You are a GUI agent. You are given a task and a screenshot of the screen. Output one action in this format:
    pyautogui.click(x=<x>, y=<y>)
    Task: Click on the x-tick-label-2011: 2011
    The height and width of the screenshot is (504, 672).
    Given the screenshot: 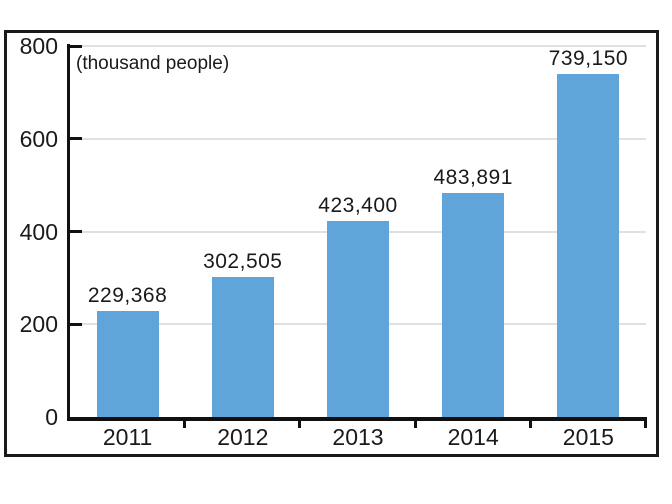 What is the action you would take?
    pyautogui.click(x=127, y=437)
    